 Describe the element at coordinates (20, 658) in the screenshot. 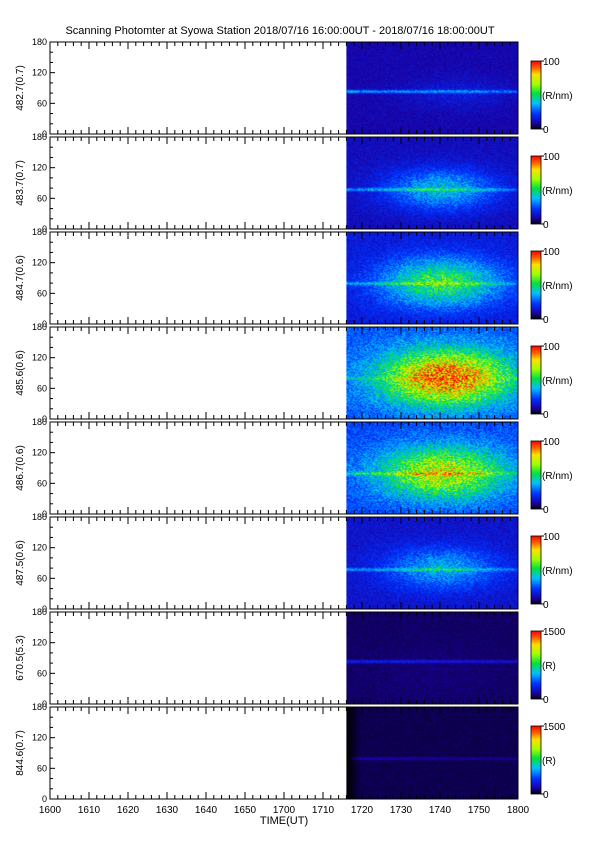

I see `panel-ylabel: 670.5(5.3)` at that location.